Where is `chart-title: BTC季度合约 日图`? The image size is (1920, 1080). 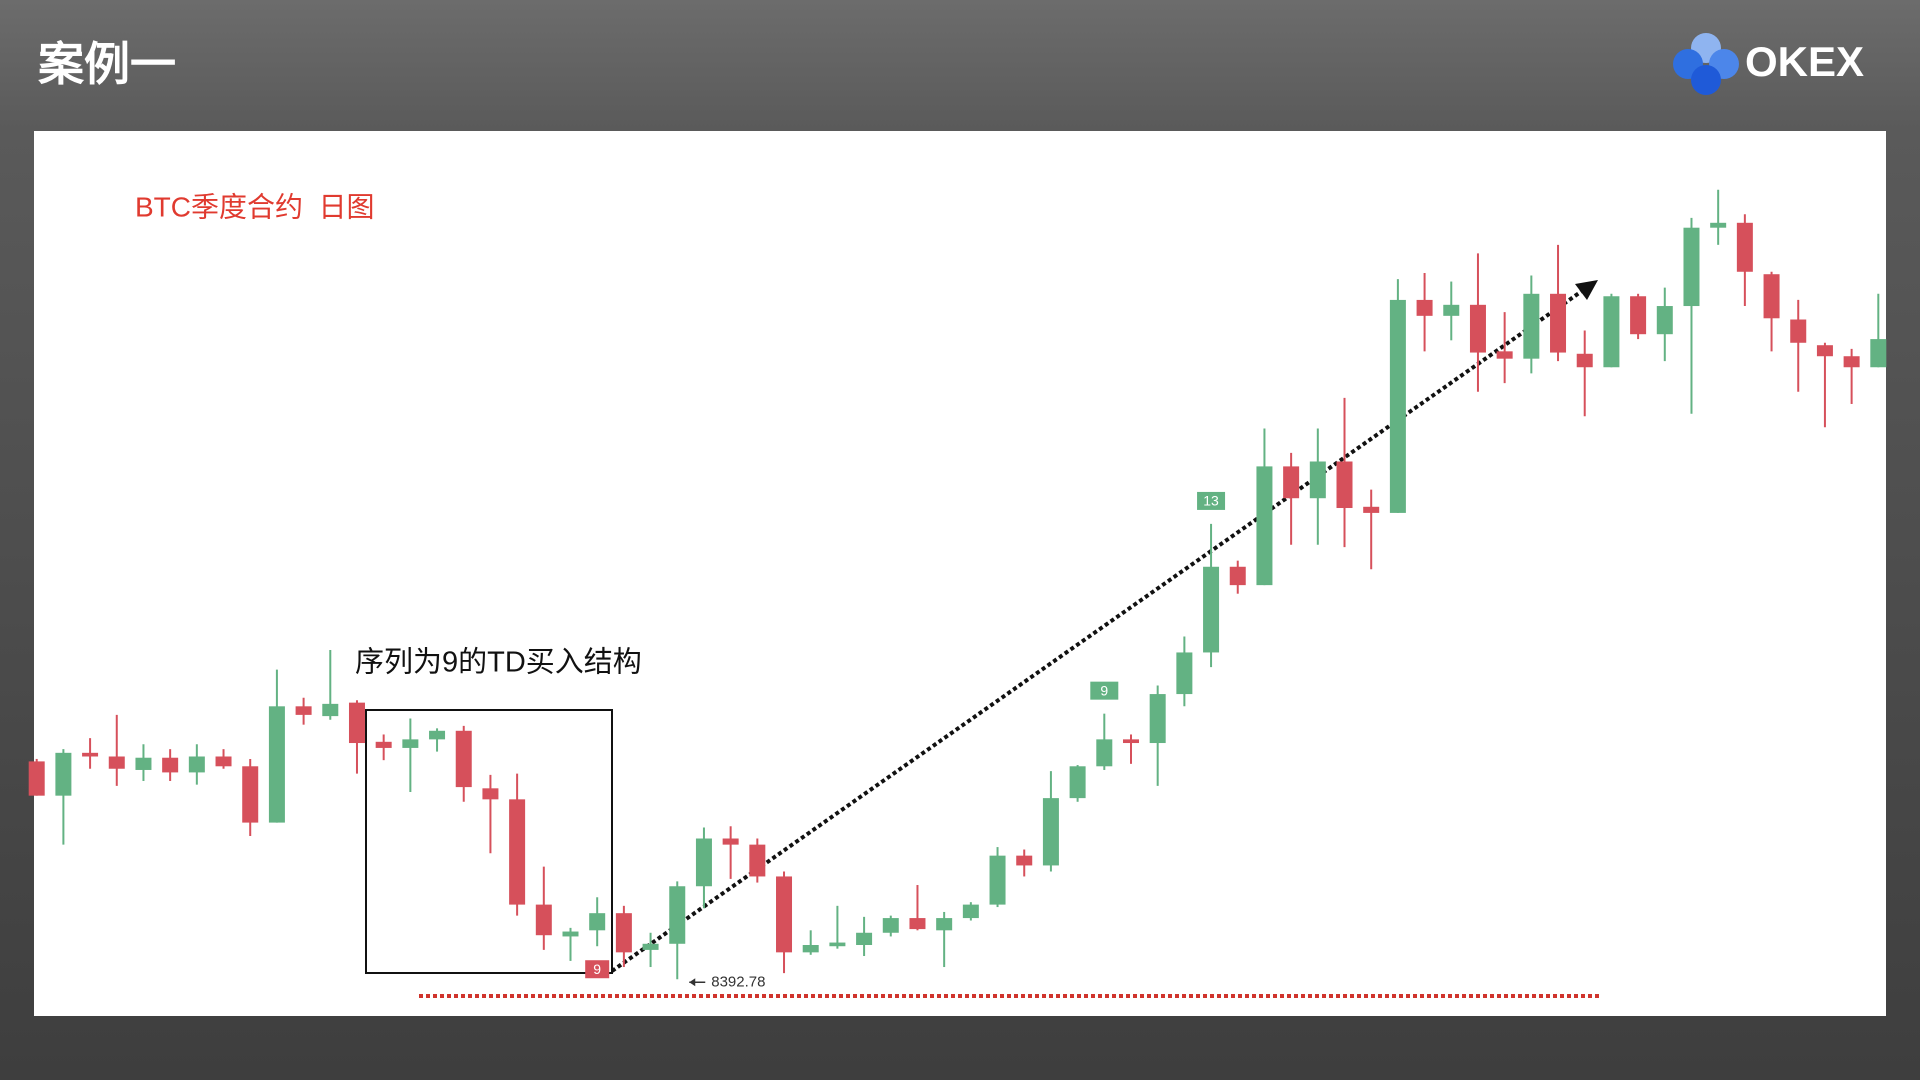 chart-title: BTC季度合约 日图 is located at coordinates (255, 206).